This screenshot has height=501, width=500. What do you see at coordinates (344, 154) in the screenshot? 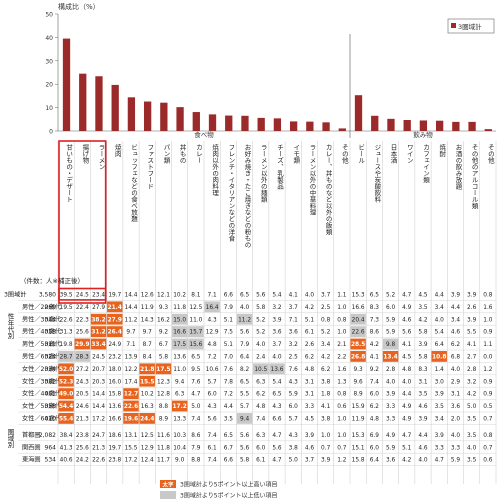
I see `category-label: その他` at bounding box center [344, 154].